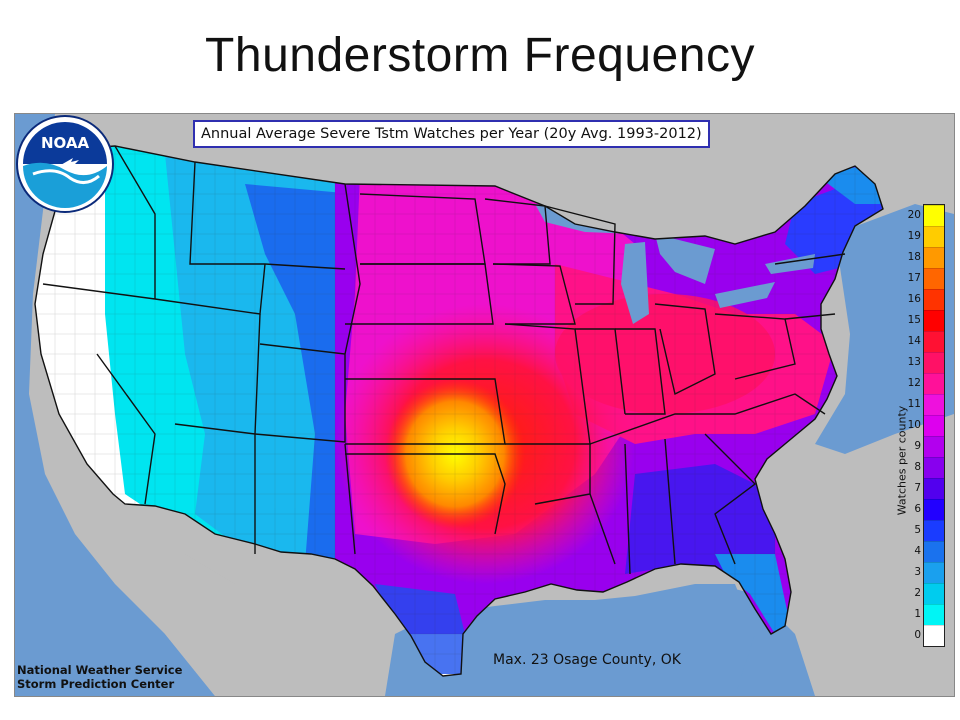 The height and width of the screenshot is (720, 960). What do you see at coordinates (914, 235) in the screenshot?
I see `legend-tick-label: 19` at bounding box center [914, 235].